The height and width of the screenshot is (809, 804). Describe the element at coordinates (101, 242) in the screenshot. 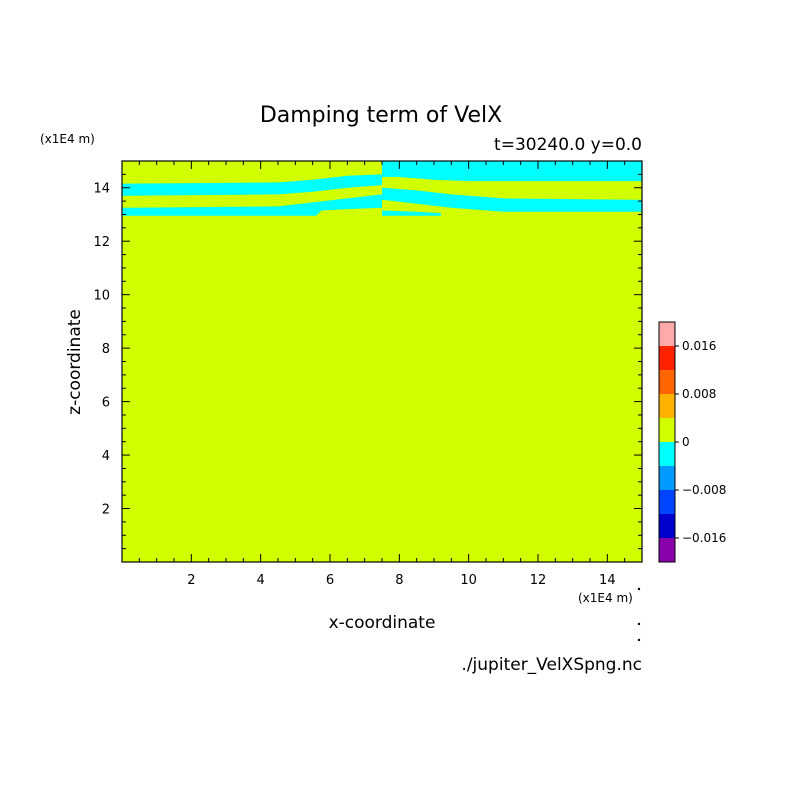

I see `y-tick-label: 12` at that location.